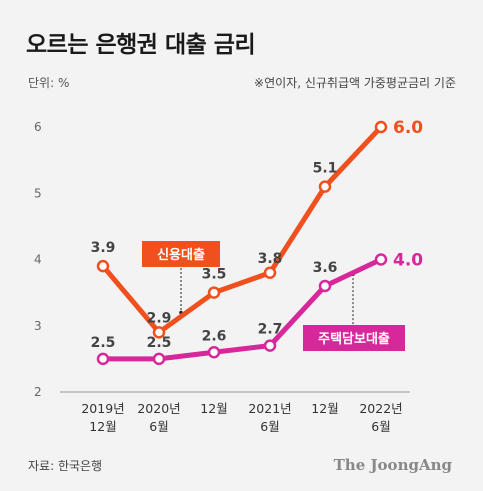 This screenshot has height=491, width=483. Describe the element at coordinates (393, 465) in the screenshot. I see `brand-logo: The JoongAng` at that location.